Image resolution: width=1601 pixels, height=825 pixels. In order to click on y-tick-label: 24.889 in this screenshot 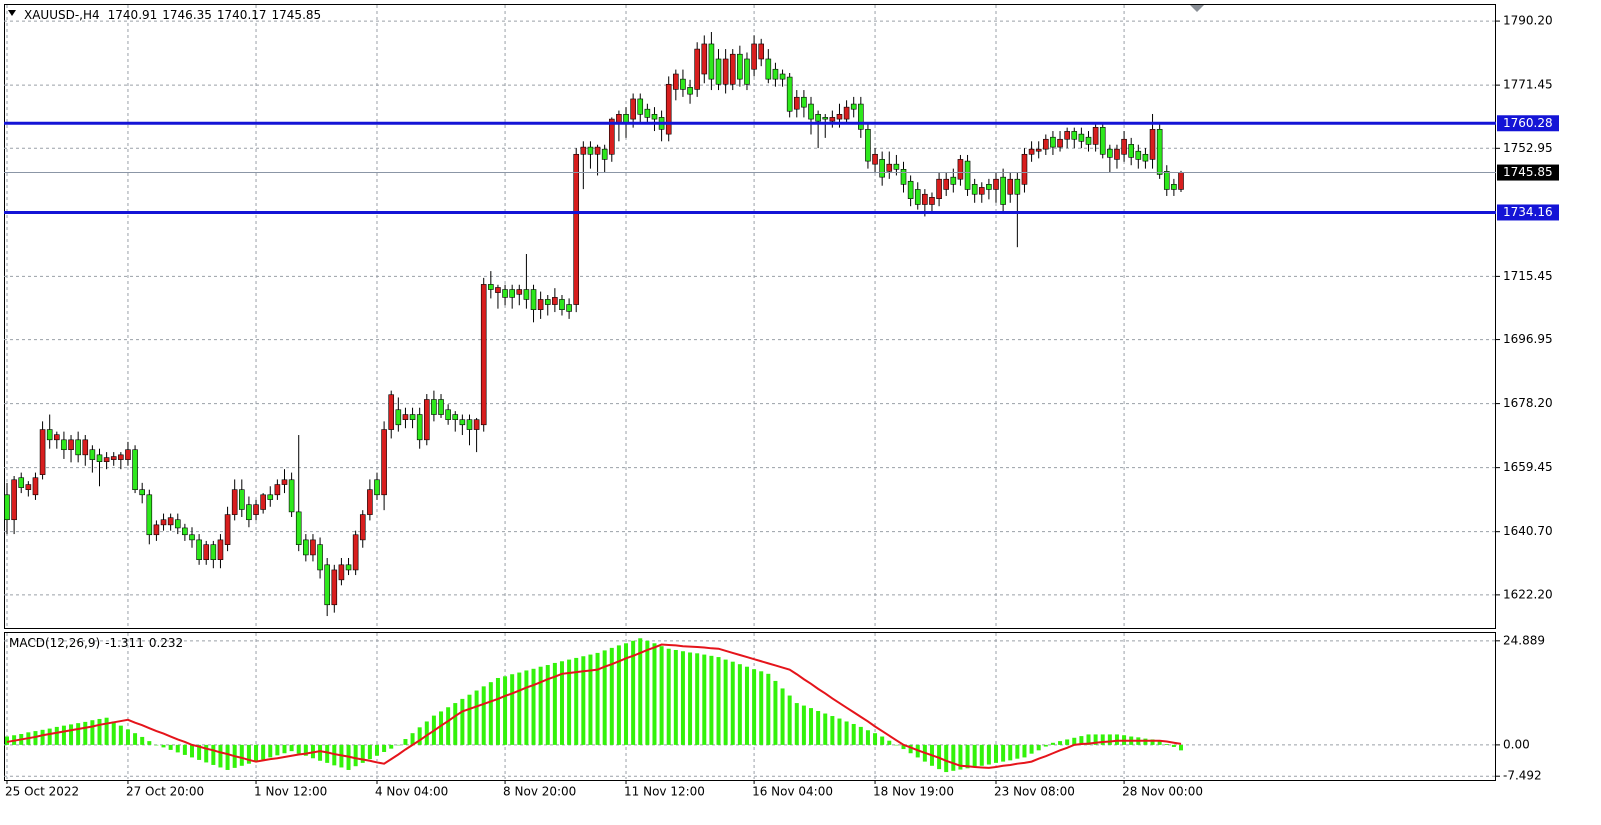, I will do `click(1524, 640)`.